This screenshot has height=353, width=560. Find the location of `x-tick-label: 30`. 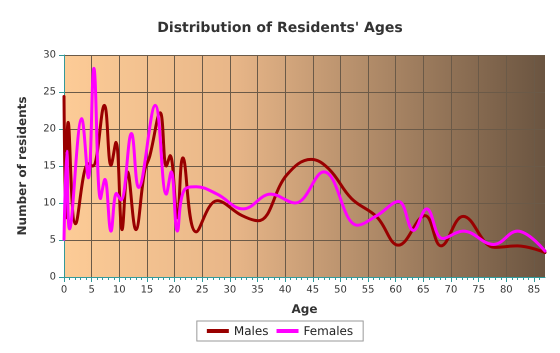

x-tick-label: 30 is located at coordinates (229, 290).